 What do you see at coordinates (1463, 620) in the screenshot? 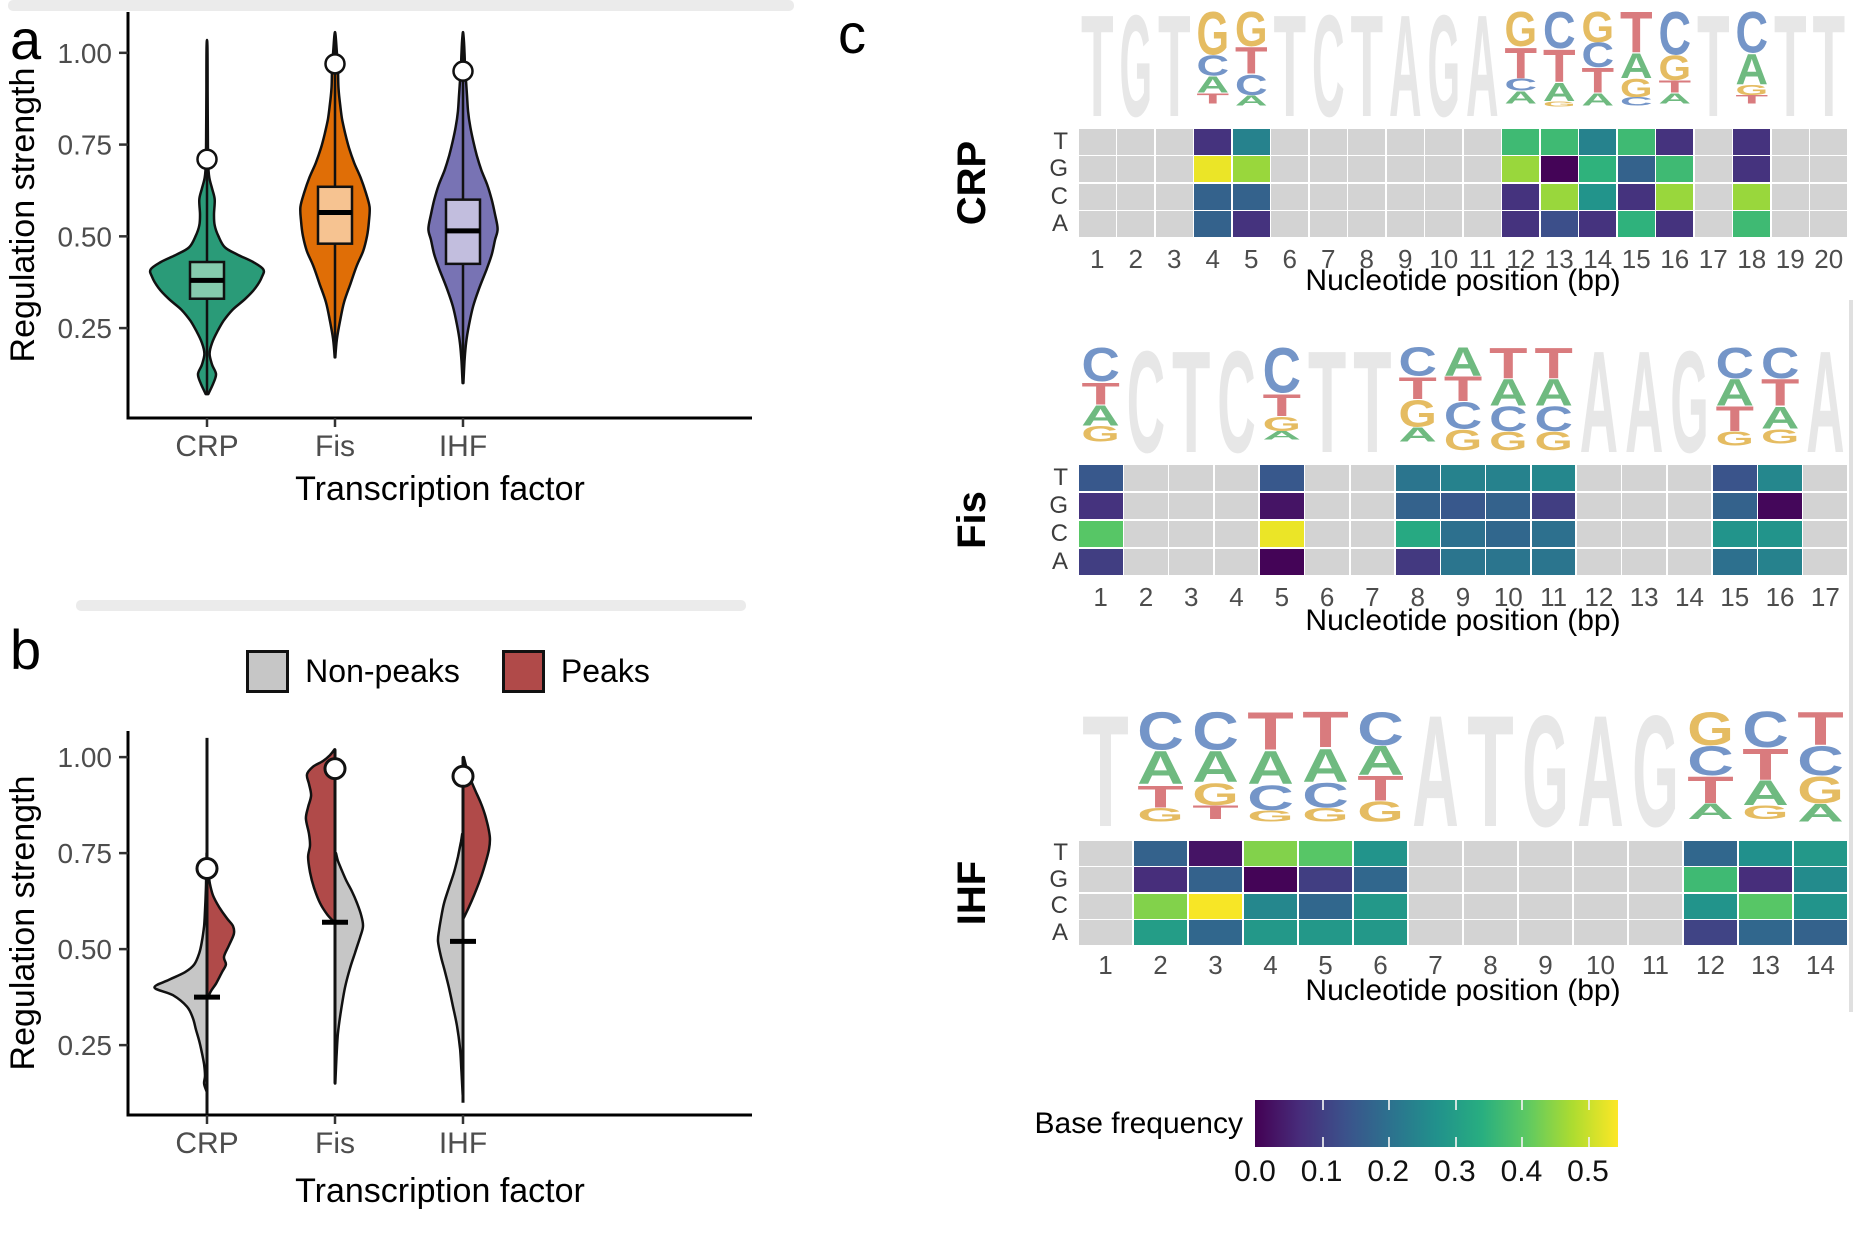
I see `nucleotide-axis-title: Nucleotide position (bp)` at bounding box center [1463, 620].